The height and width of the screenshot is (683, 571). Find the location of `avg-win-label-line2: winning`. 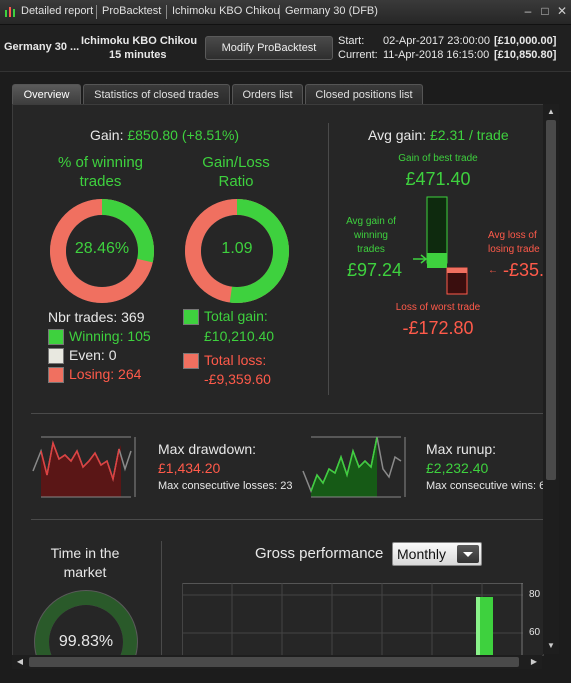

avg-win-label-line2: winning is located at coordinates (371, 235).